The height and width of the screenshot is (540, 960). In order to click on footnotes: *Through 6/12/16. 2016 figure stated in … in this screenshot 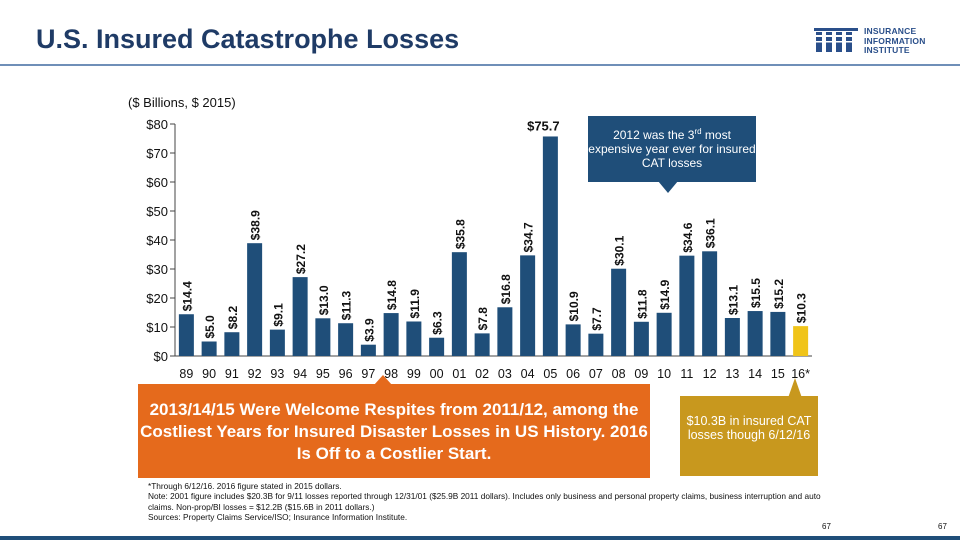, I will do `click(493, 501)`.